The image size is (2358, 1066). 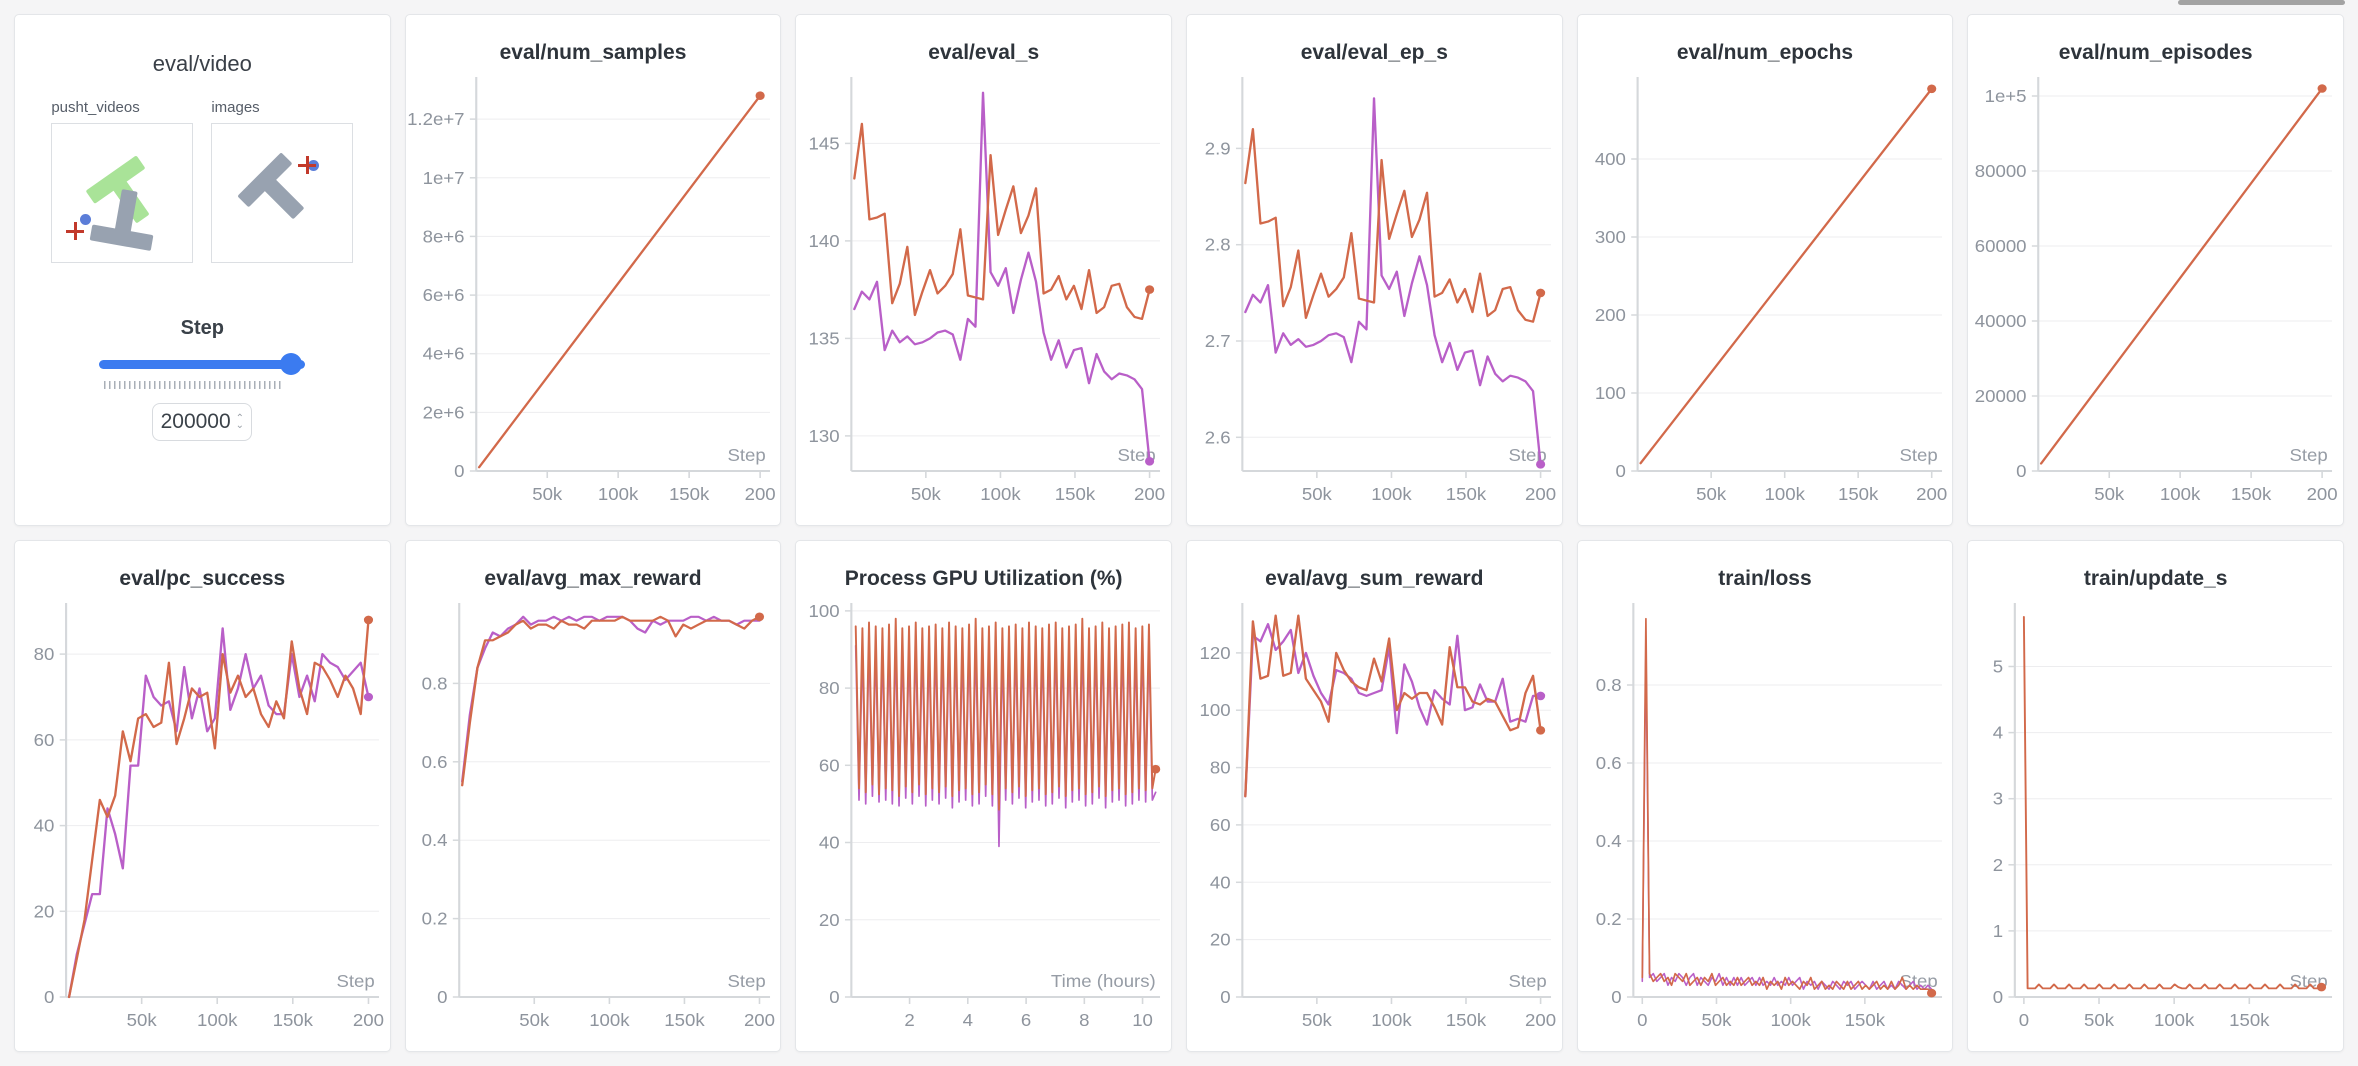 I want to click on panel-title: eval/video, so click(x=202, y=63).